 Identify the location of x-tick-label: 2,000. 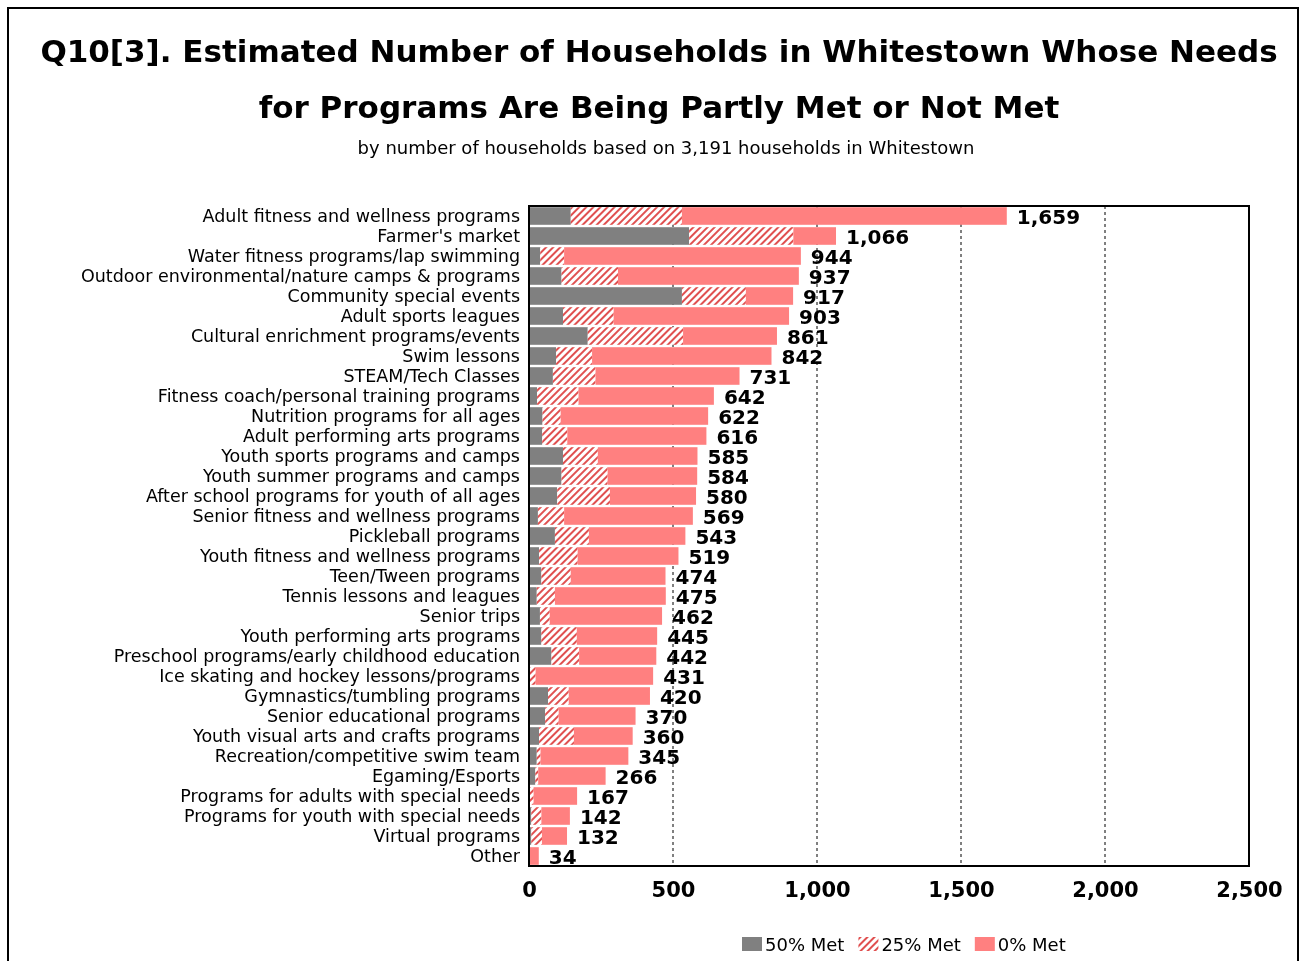
(1105, 889).